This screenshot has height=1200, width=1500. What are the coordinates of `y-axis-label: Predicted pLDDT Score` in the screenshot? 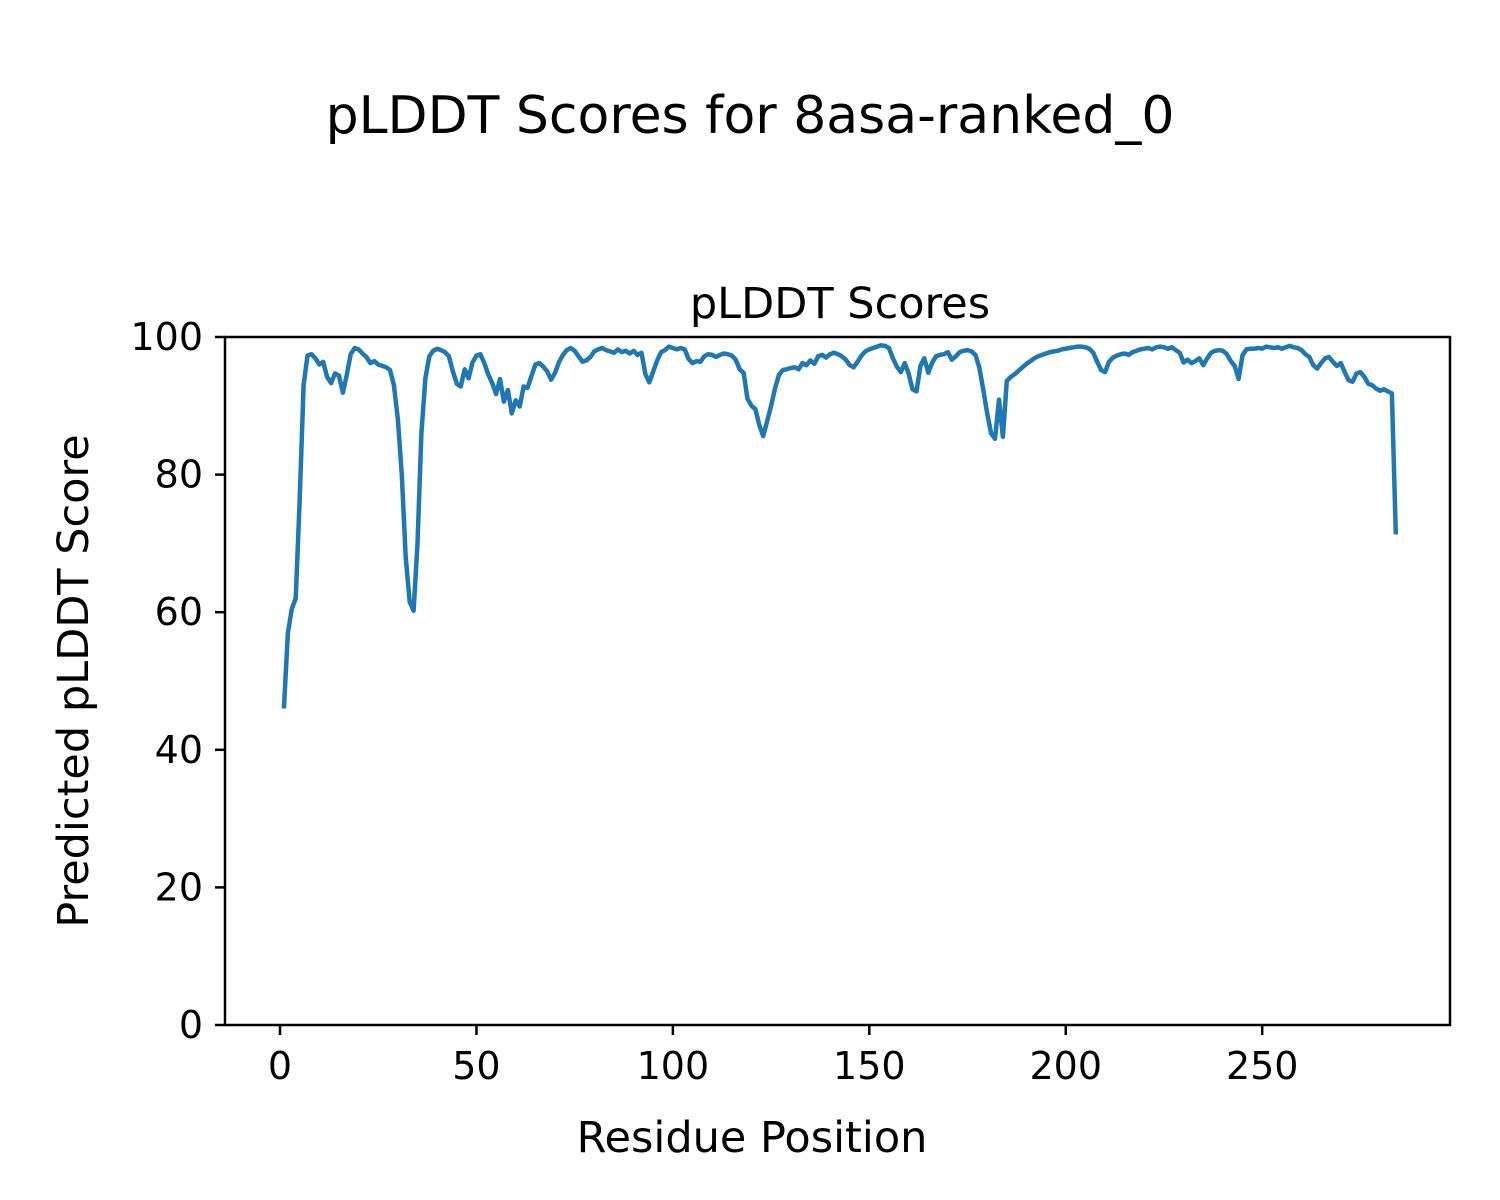 It's located at (74, 680).